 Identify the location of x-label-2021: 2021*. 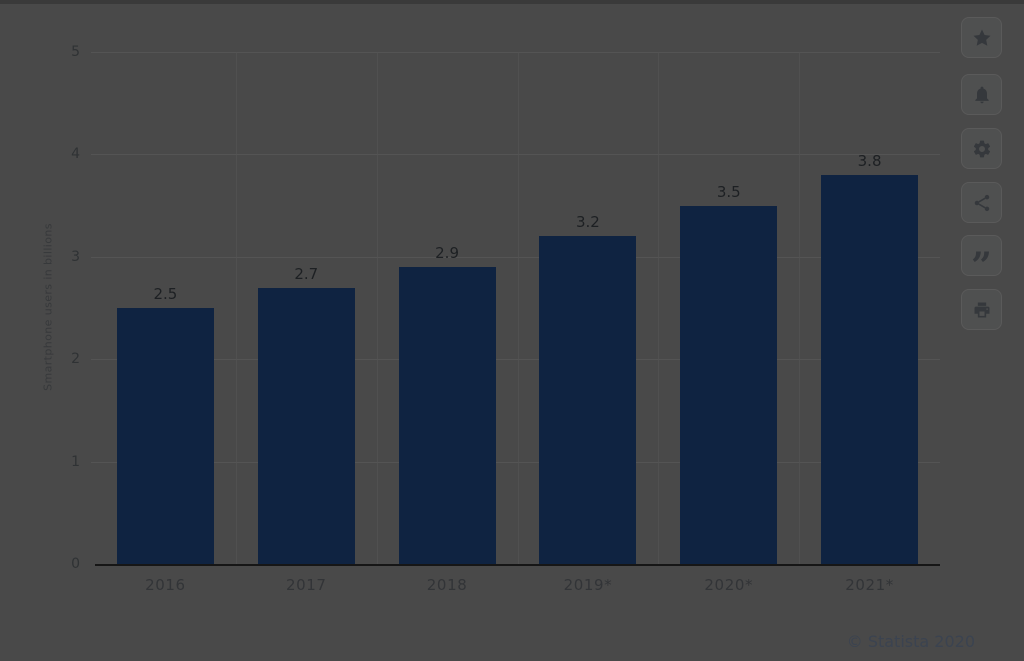
(869, 585).